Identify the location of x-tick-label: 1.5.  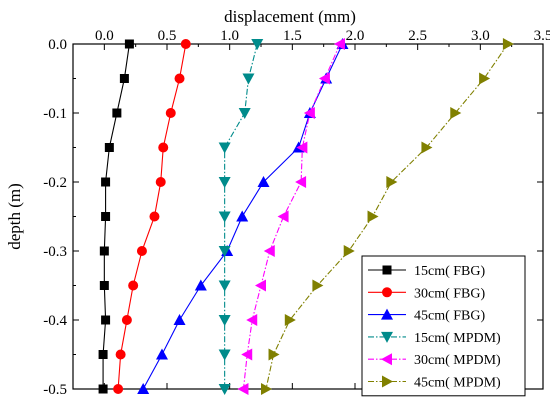
(292, 36).